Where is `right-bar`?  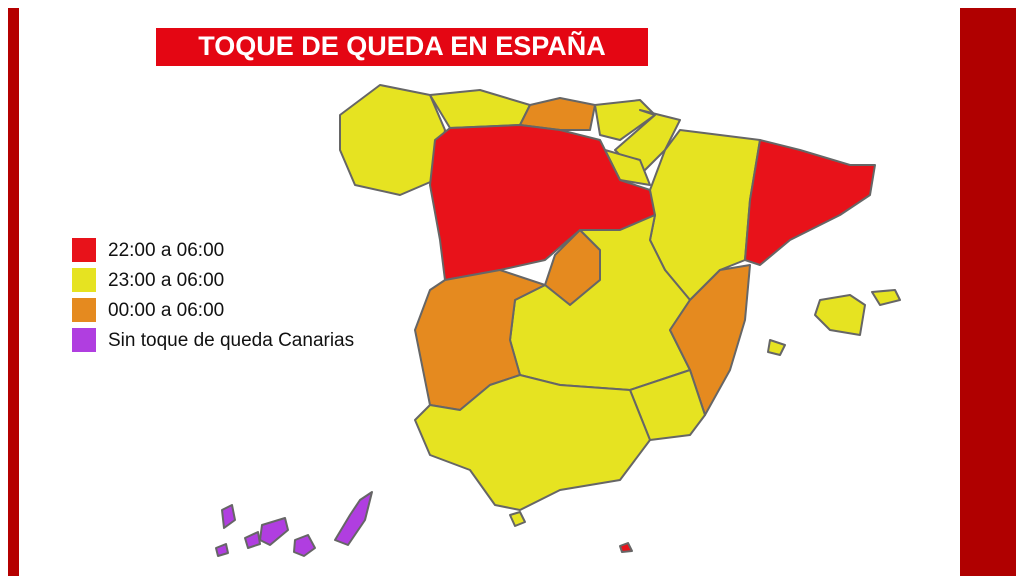
right-bar is located at coordinates (988, 292).